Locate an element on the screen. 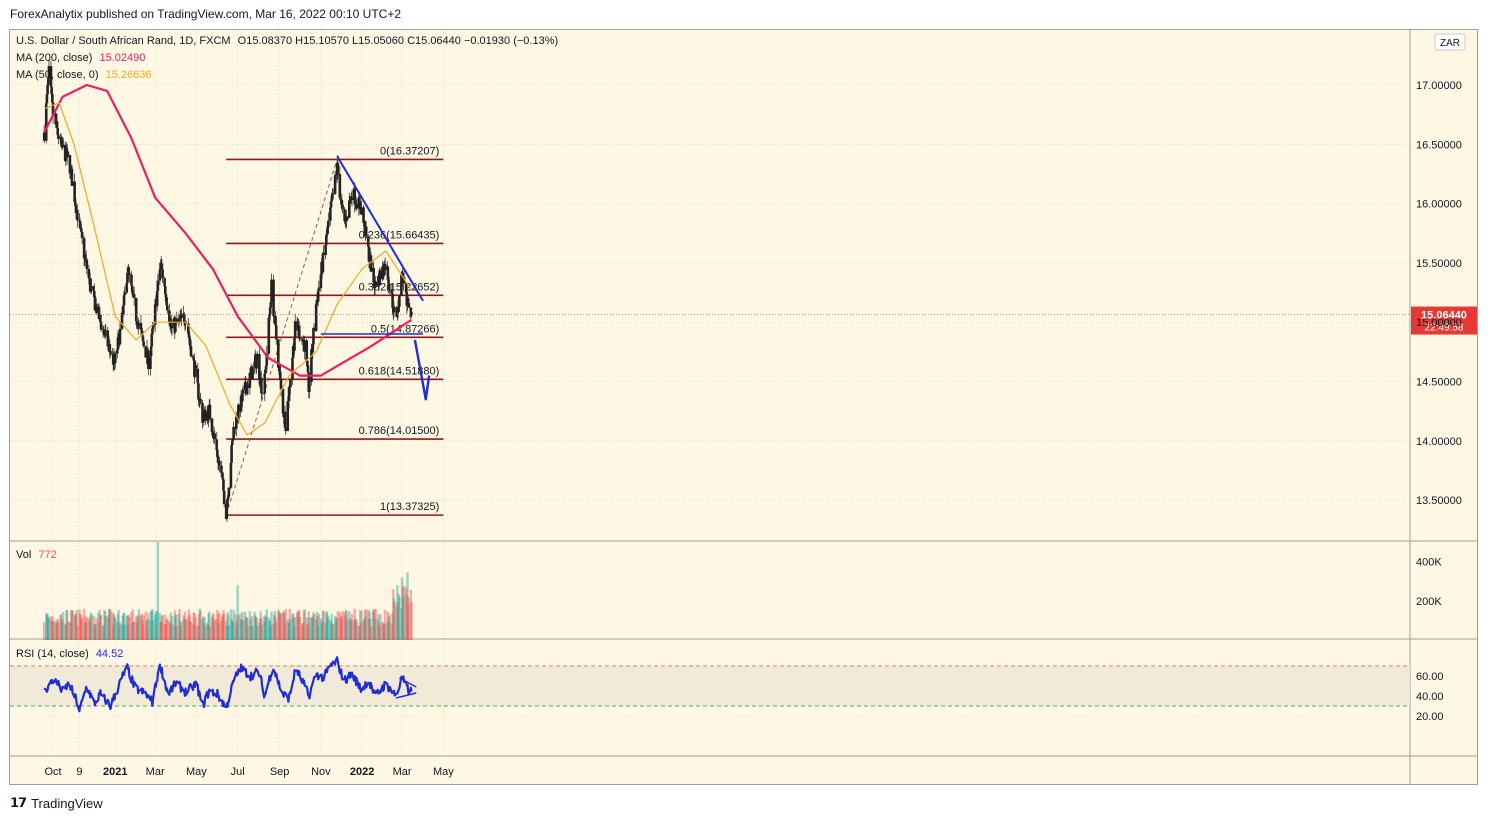  fib-level-label: 0.5(14.87266) is located at coordinates (405, 329).